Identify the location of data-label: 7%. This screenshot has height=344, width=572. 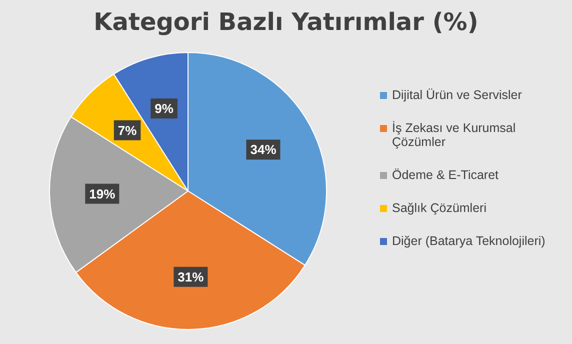
(128, 130).